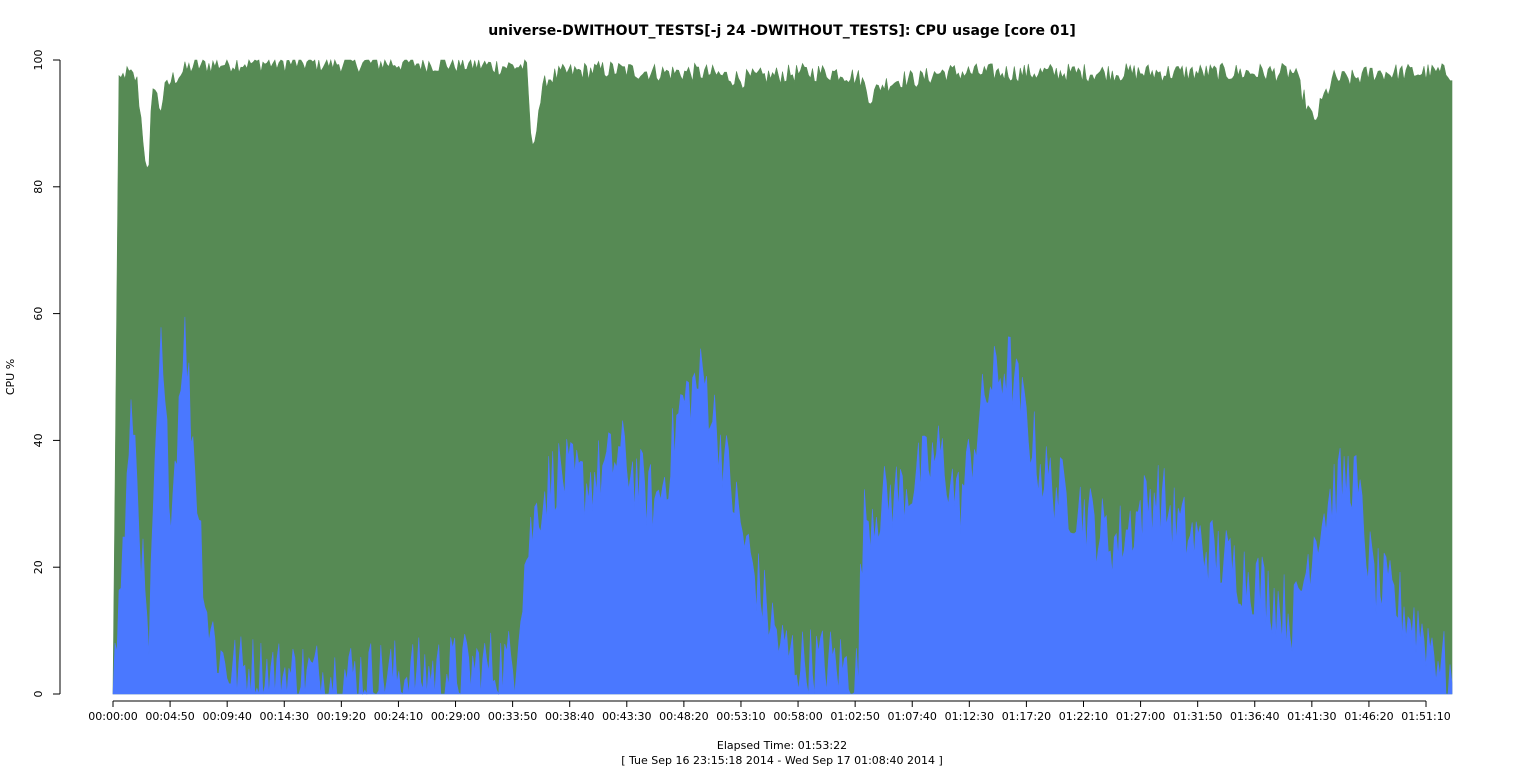 This screenshot has width=1536, height=768. I want to click on y-tick-label: 40, so click(38, 440).